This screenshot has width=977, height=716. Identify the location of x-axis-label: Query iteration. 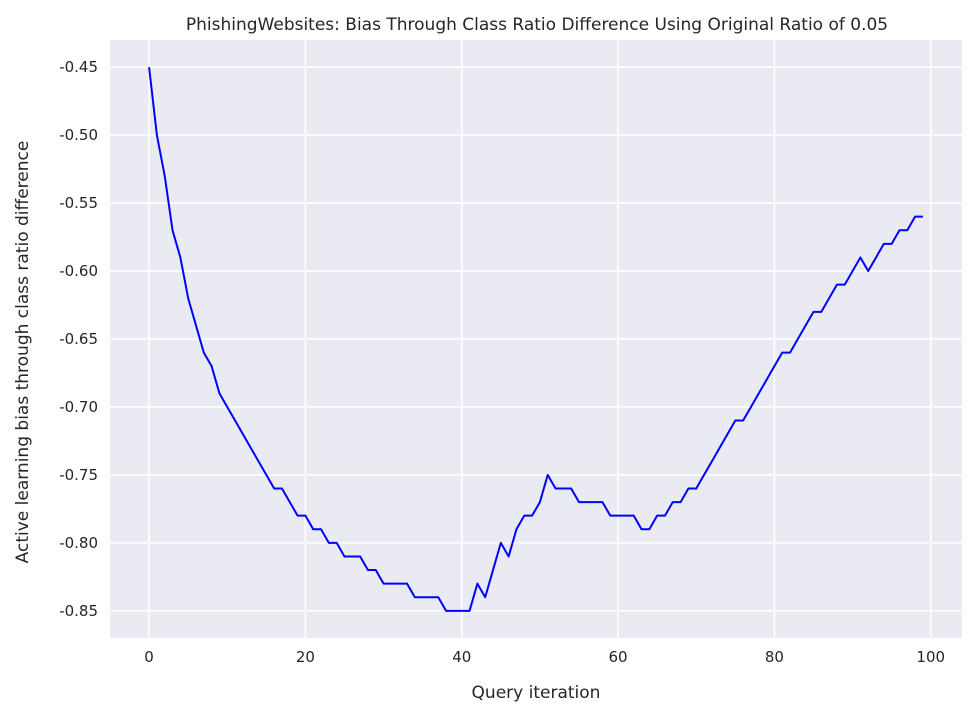
(536, 693).